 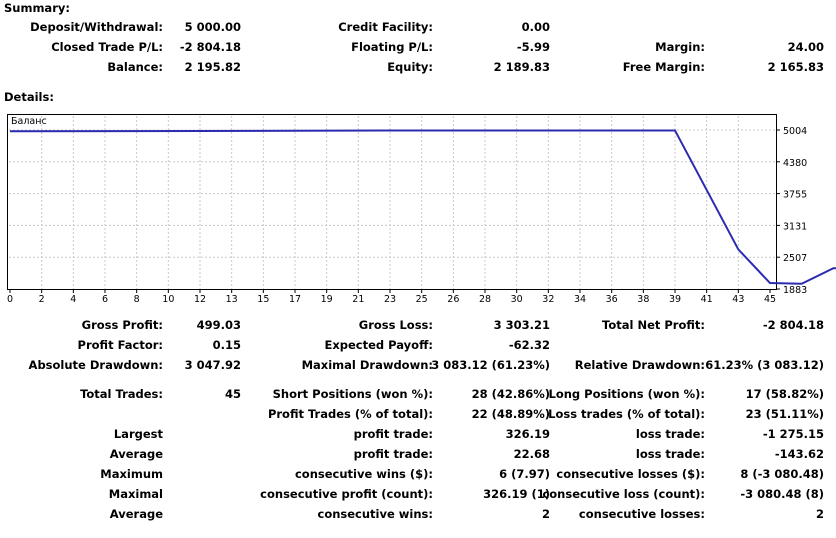 What do you see at coordinates (641, 514) in the screenshot?
I see `avg-cons-losses-label: consecutive losses:` at bounding box center [641, 514].